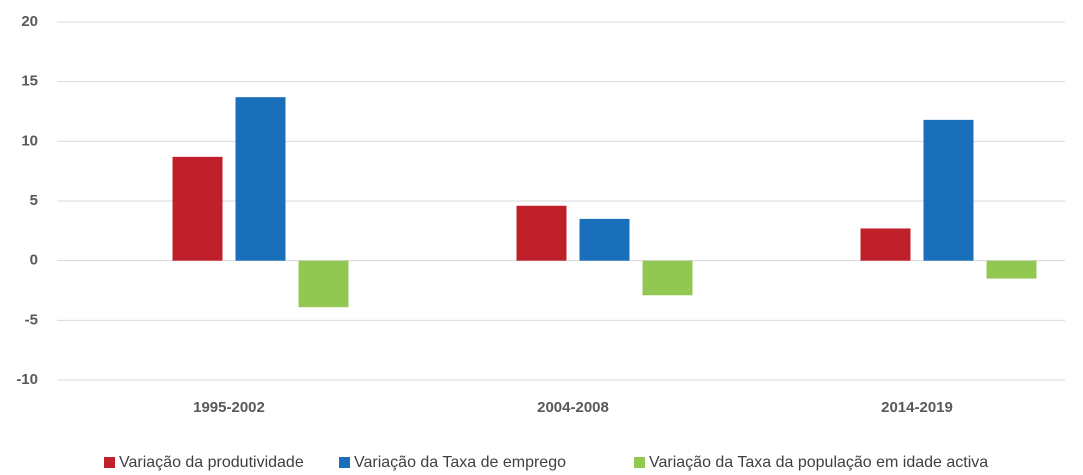  I want to click on y-tick-label: 20, so click(29, 21).